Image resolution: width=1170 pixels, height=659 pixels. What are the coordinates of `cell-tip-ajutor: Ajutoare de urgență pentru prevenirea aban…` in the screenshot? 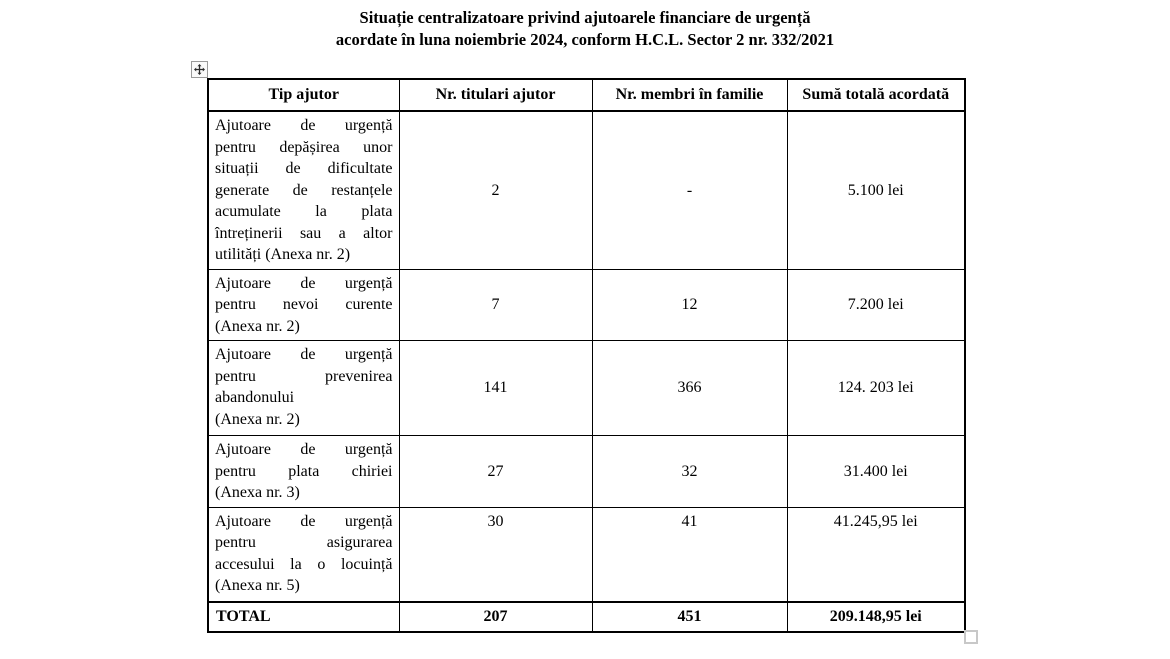 It's located at (303, 388).